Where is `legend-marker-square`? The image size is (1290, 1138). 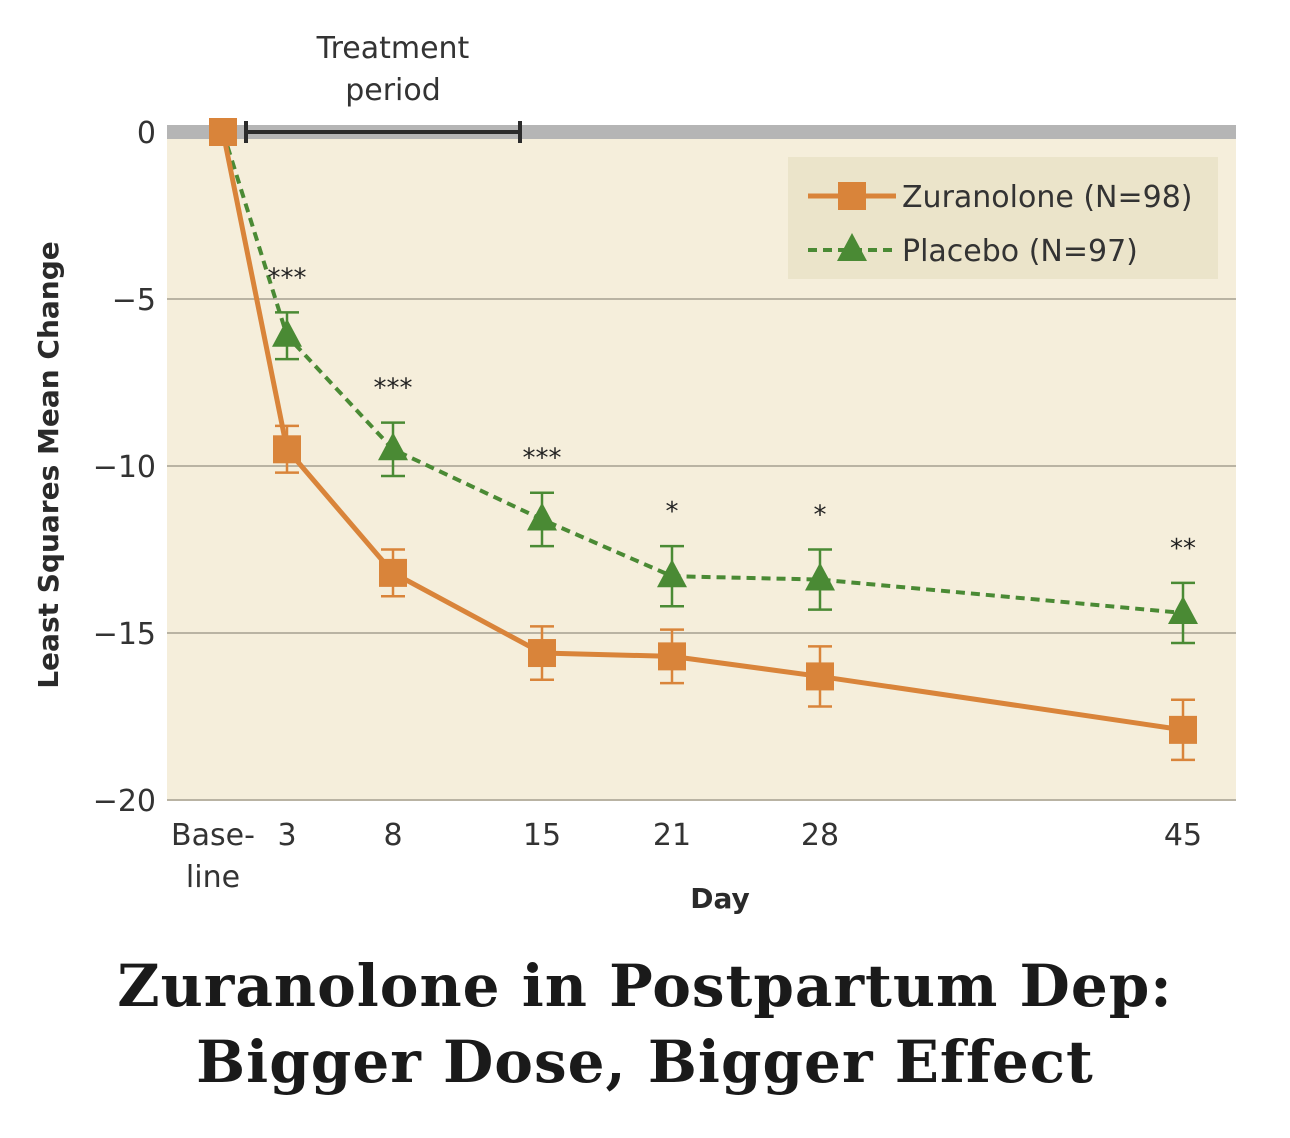 legend-marker-square is located at coordinates (852, 196).